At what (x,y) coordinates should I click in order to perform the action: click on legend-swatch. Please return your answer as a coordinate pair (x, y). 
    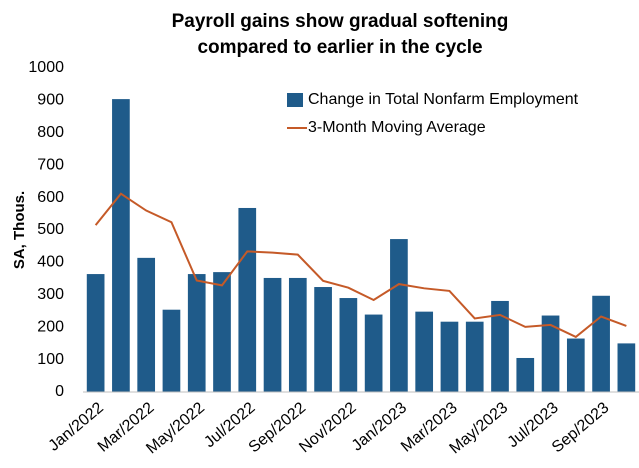
    Looking at the image, I should click on (295, 100).